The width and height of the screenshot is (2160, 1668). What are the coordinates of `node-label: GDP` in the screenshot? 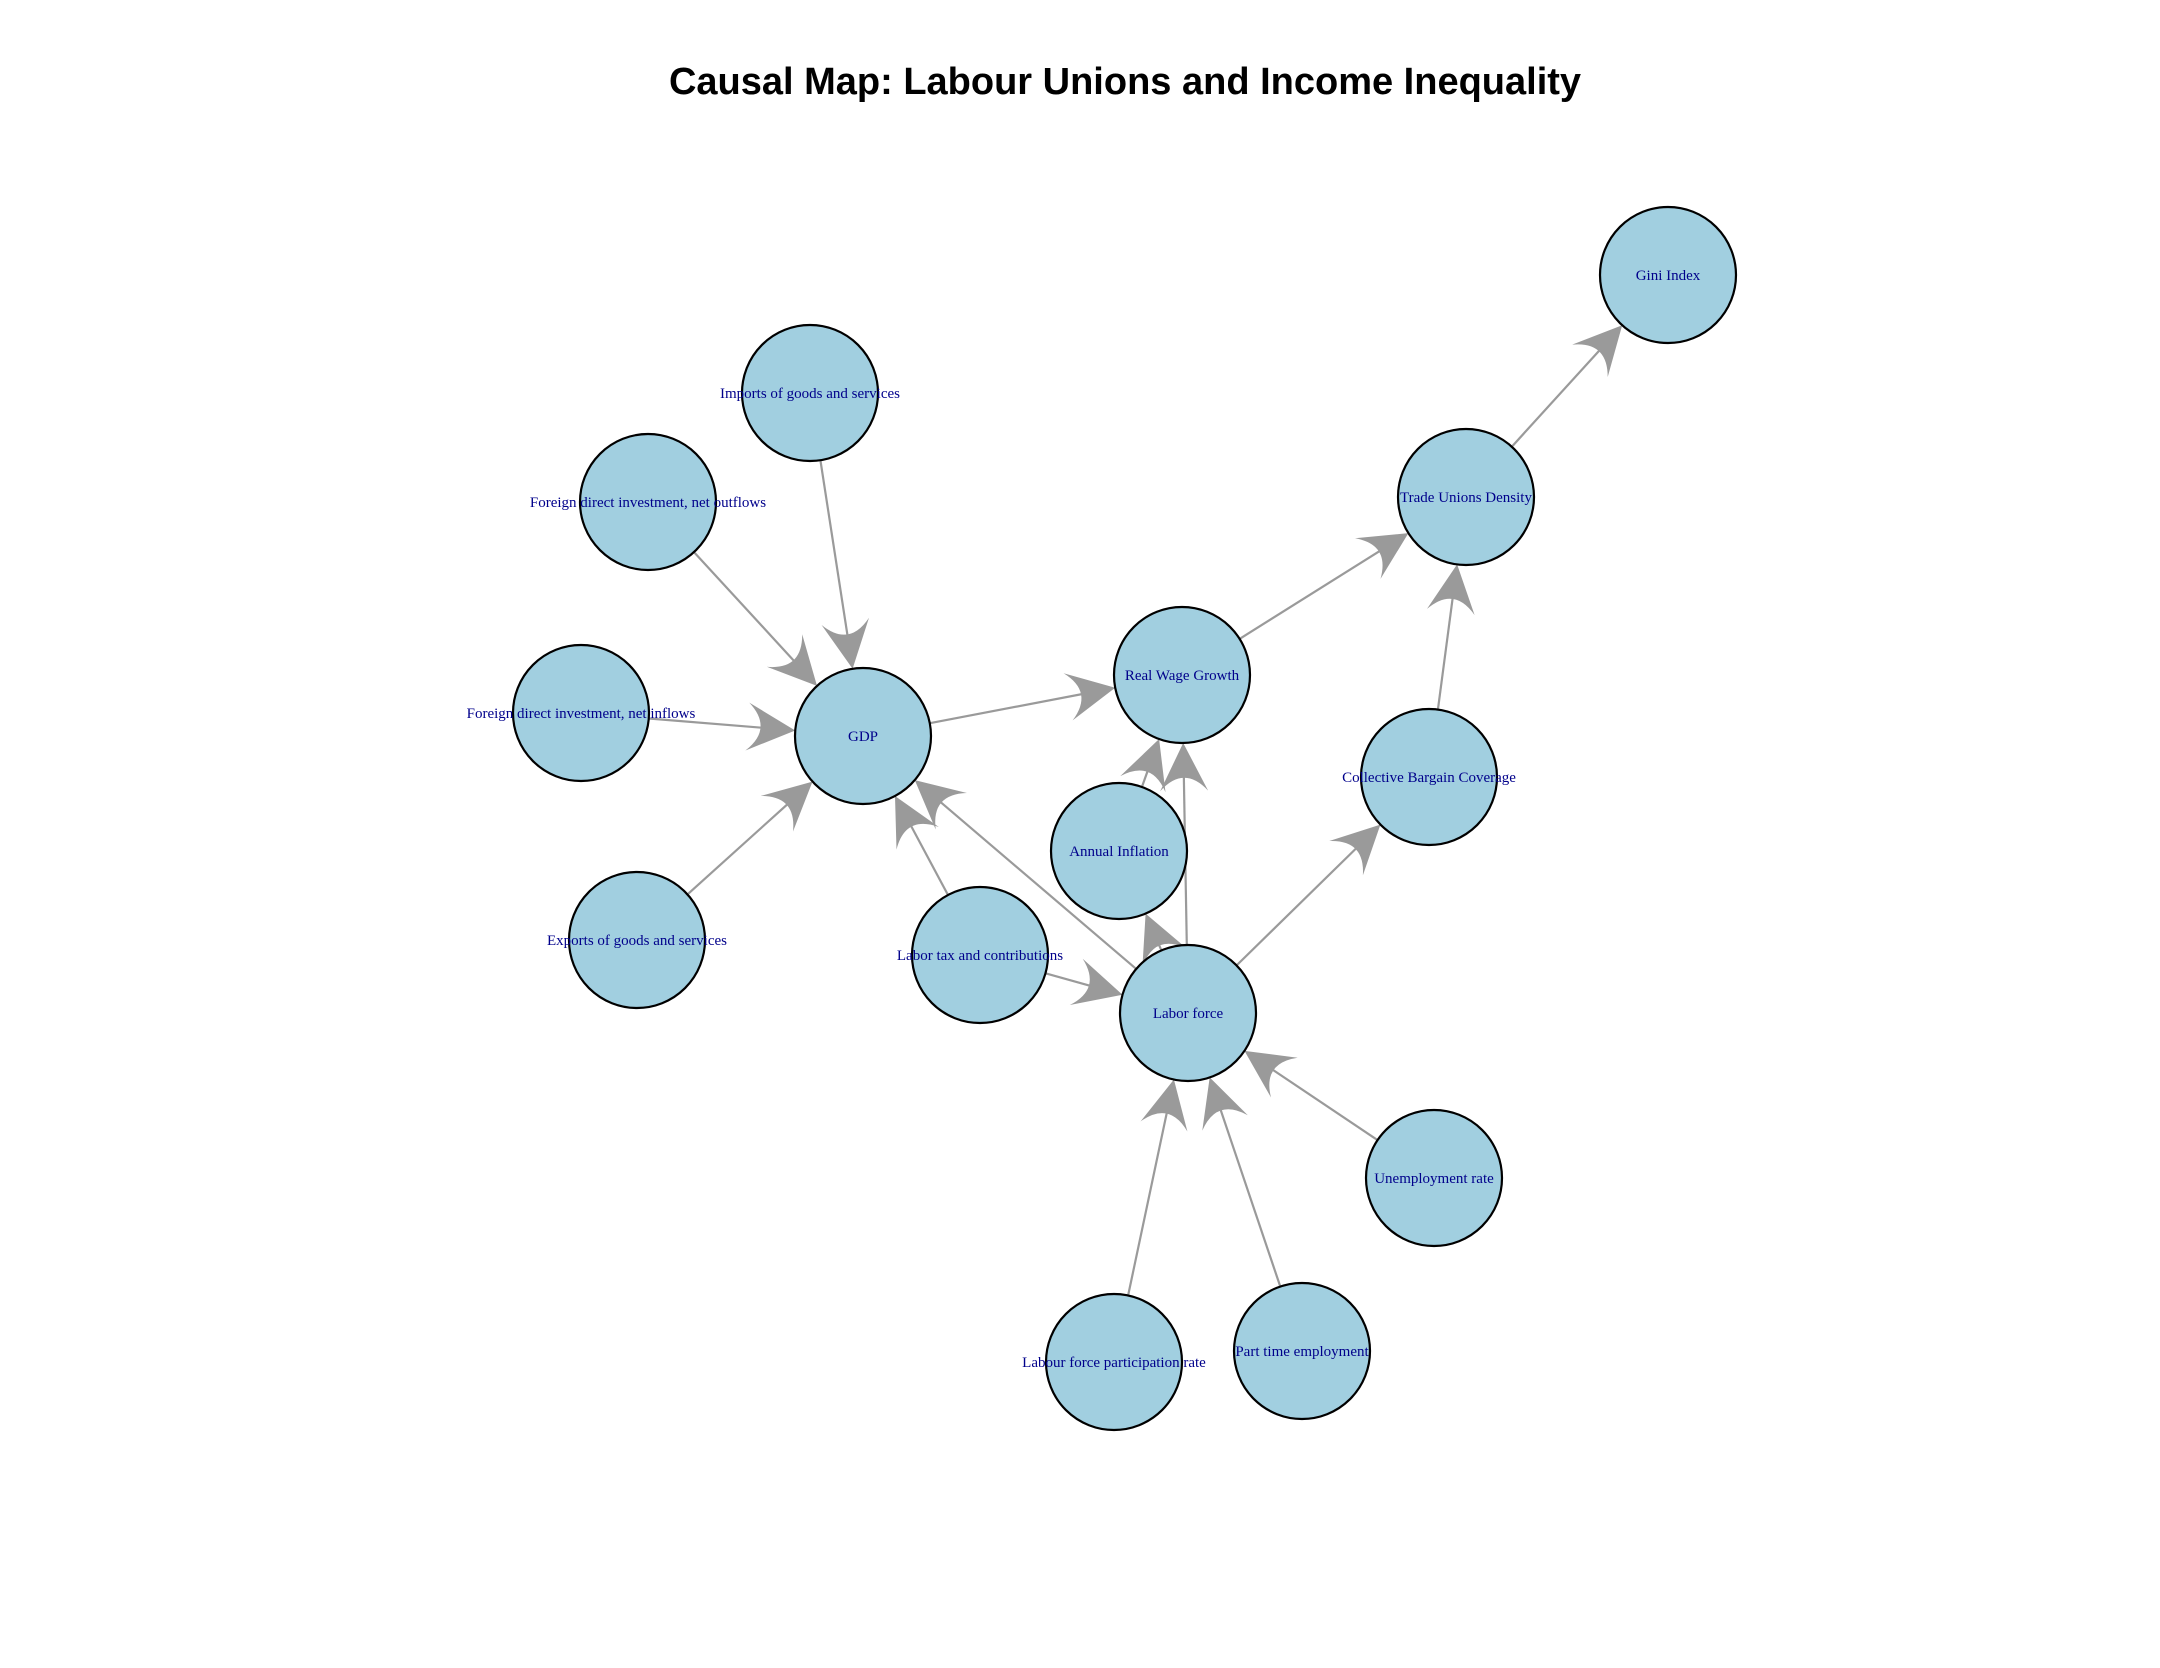 It's located at (863, 737).